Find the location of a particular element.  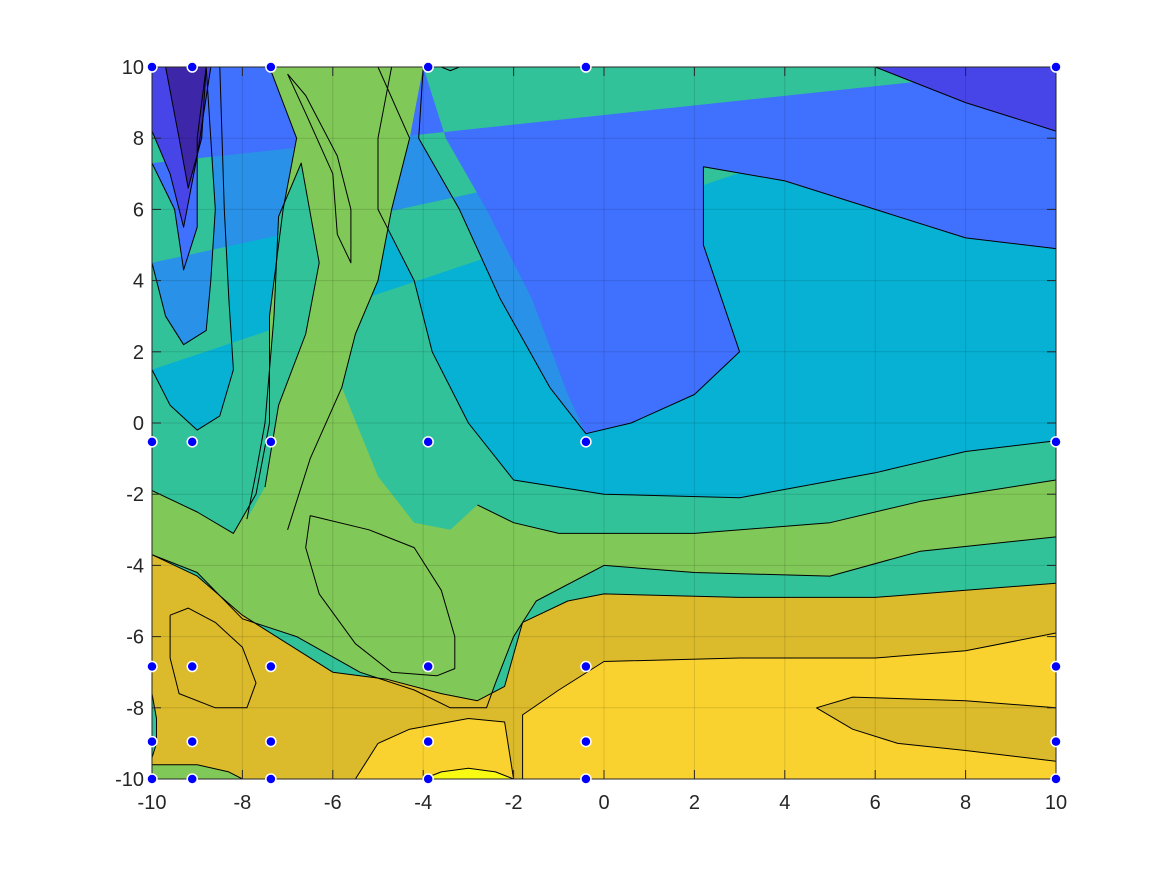

y-tick-label: -6 is located at coordinates (135, 638).